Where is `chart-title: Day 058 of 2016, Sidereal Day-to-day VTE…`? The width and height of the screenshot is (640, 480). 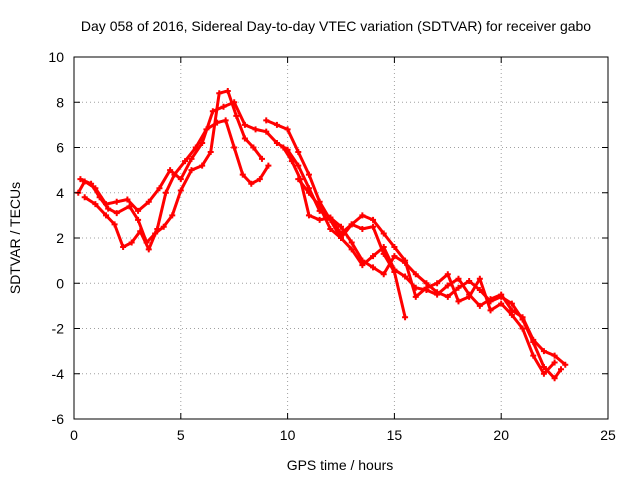
chart-title: Day 058 of 2016, Sidereal Day-to-day VTE… is located at coordinates (336, 26).